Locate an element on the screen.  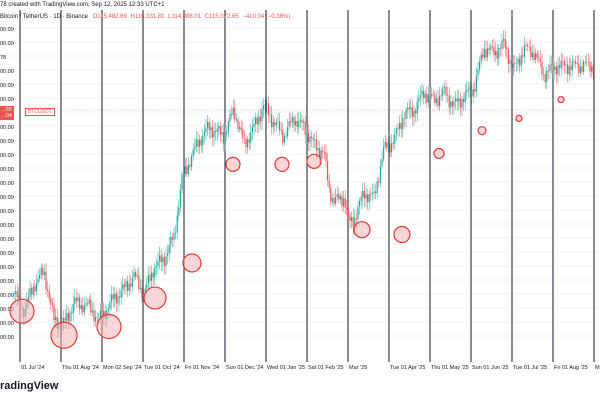
low-value: L114,888.01 is located at coordinates (185, 17).